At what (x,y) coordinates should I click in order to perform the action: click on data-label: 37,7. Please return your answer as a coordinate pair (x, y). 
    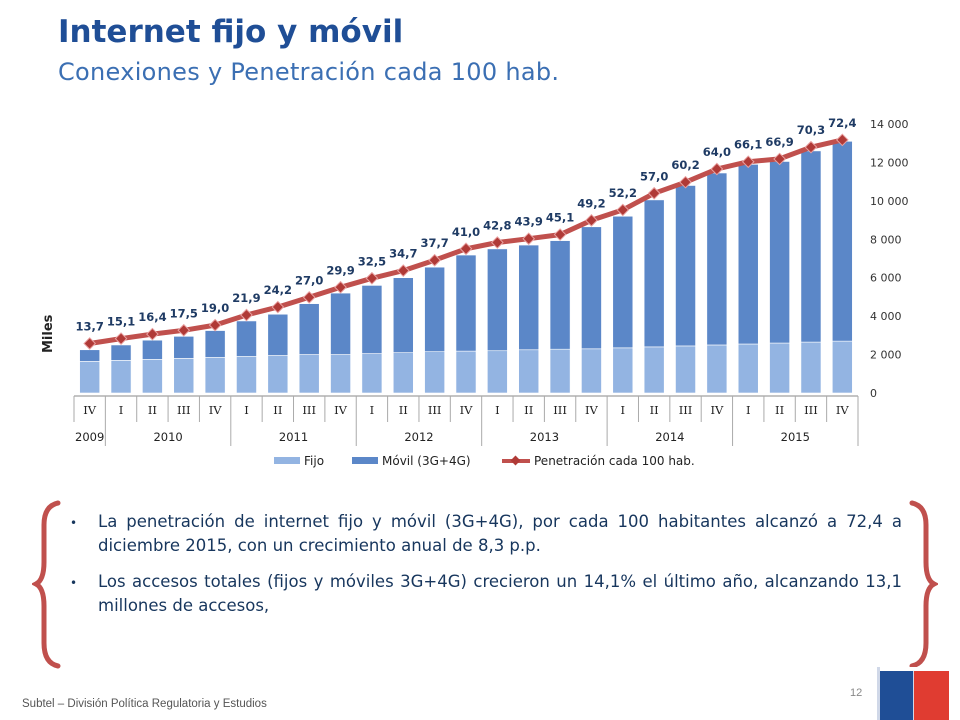
    Looking at the image, I should click on (434, 243).